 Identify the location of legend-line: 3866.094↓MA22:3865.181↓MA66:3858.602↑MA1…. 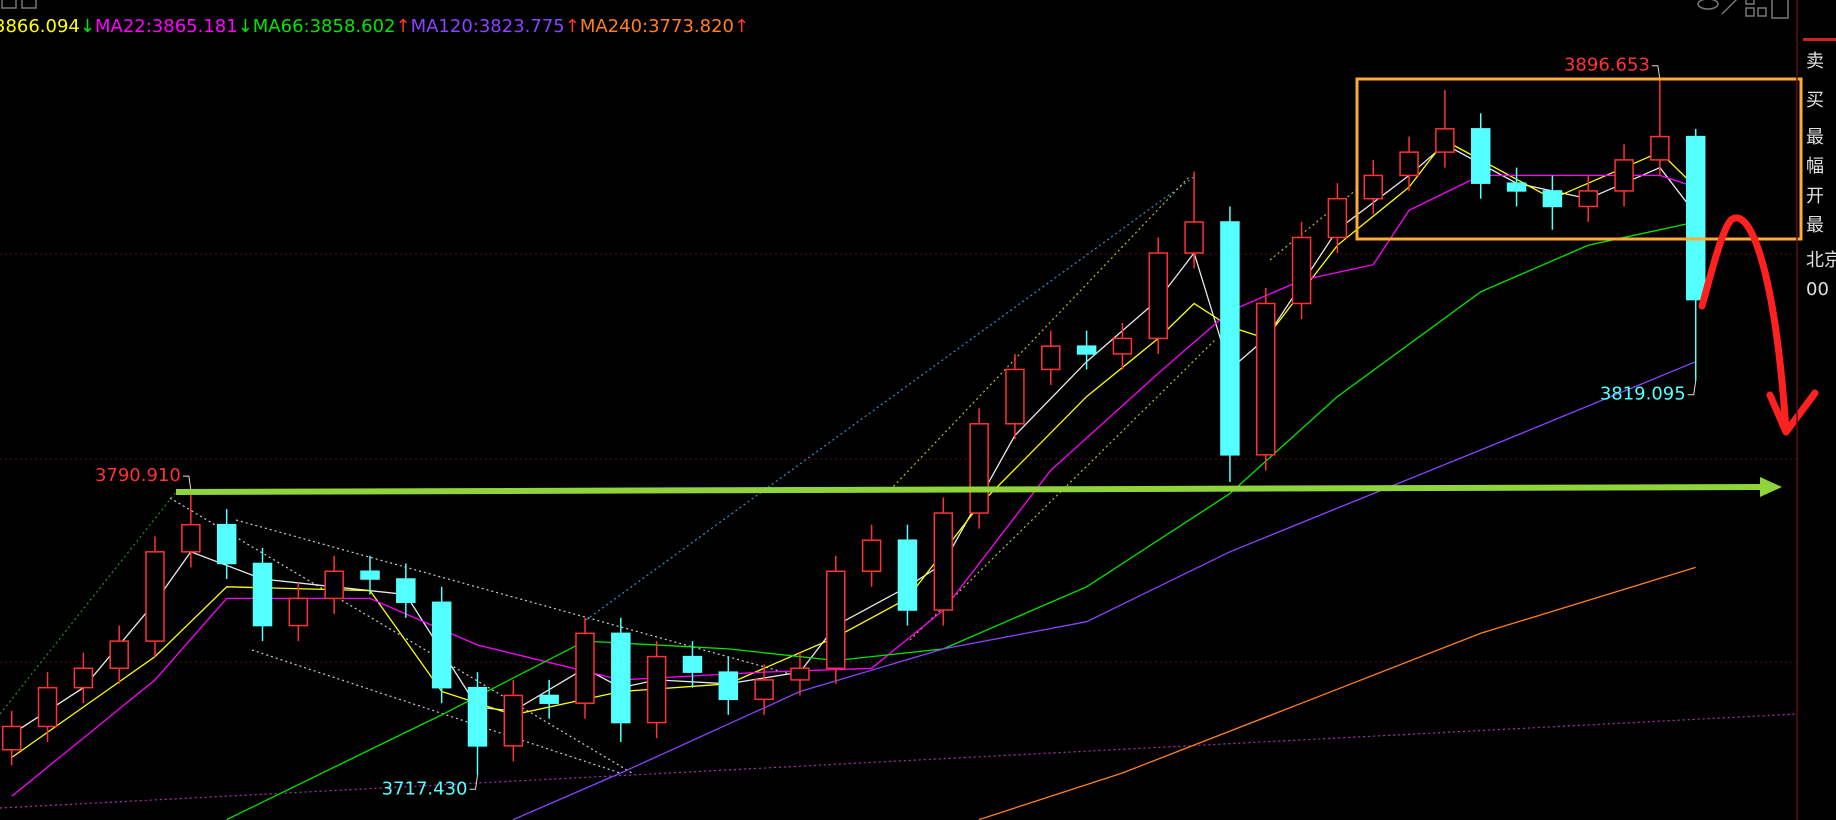
(374, 26).